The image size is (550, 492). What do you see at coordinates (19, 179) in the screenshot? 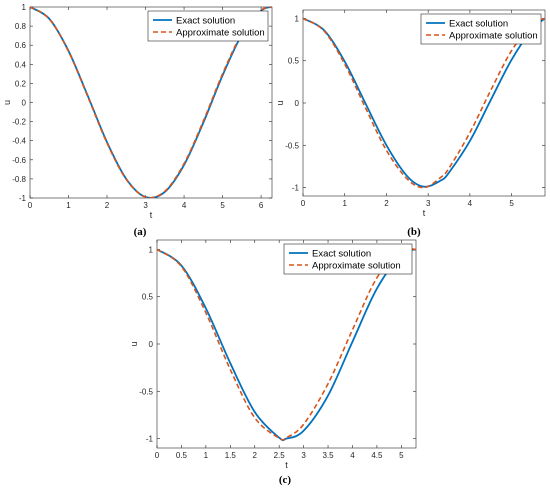
I see `y-tick-label: -0.8` at bounding box center [19, 179].